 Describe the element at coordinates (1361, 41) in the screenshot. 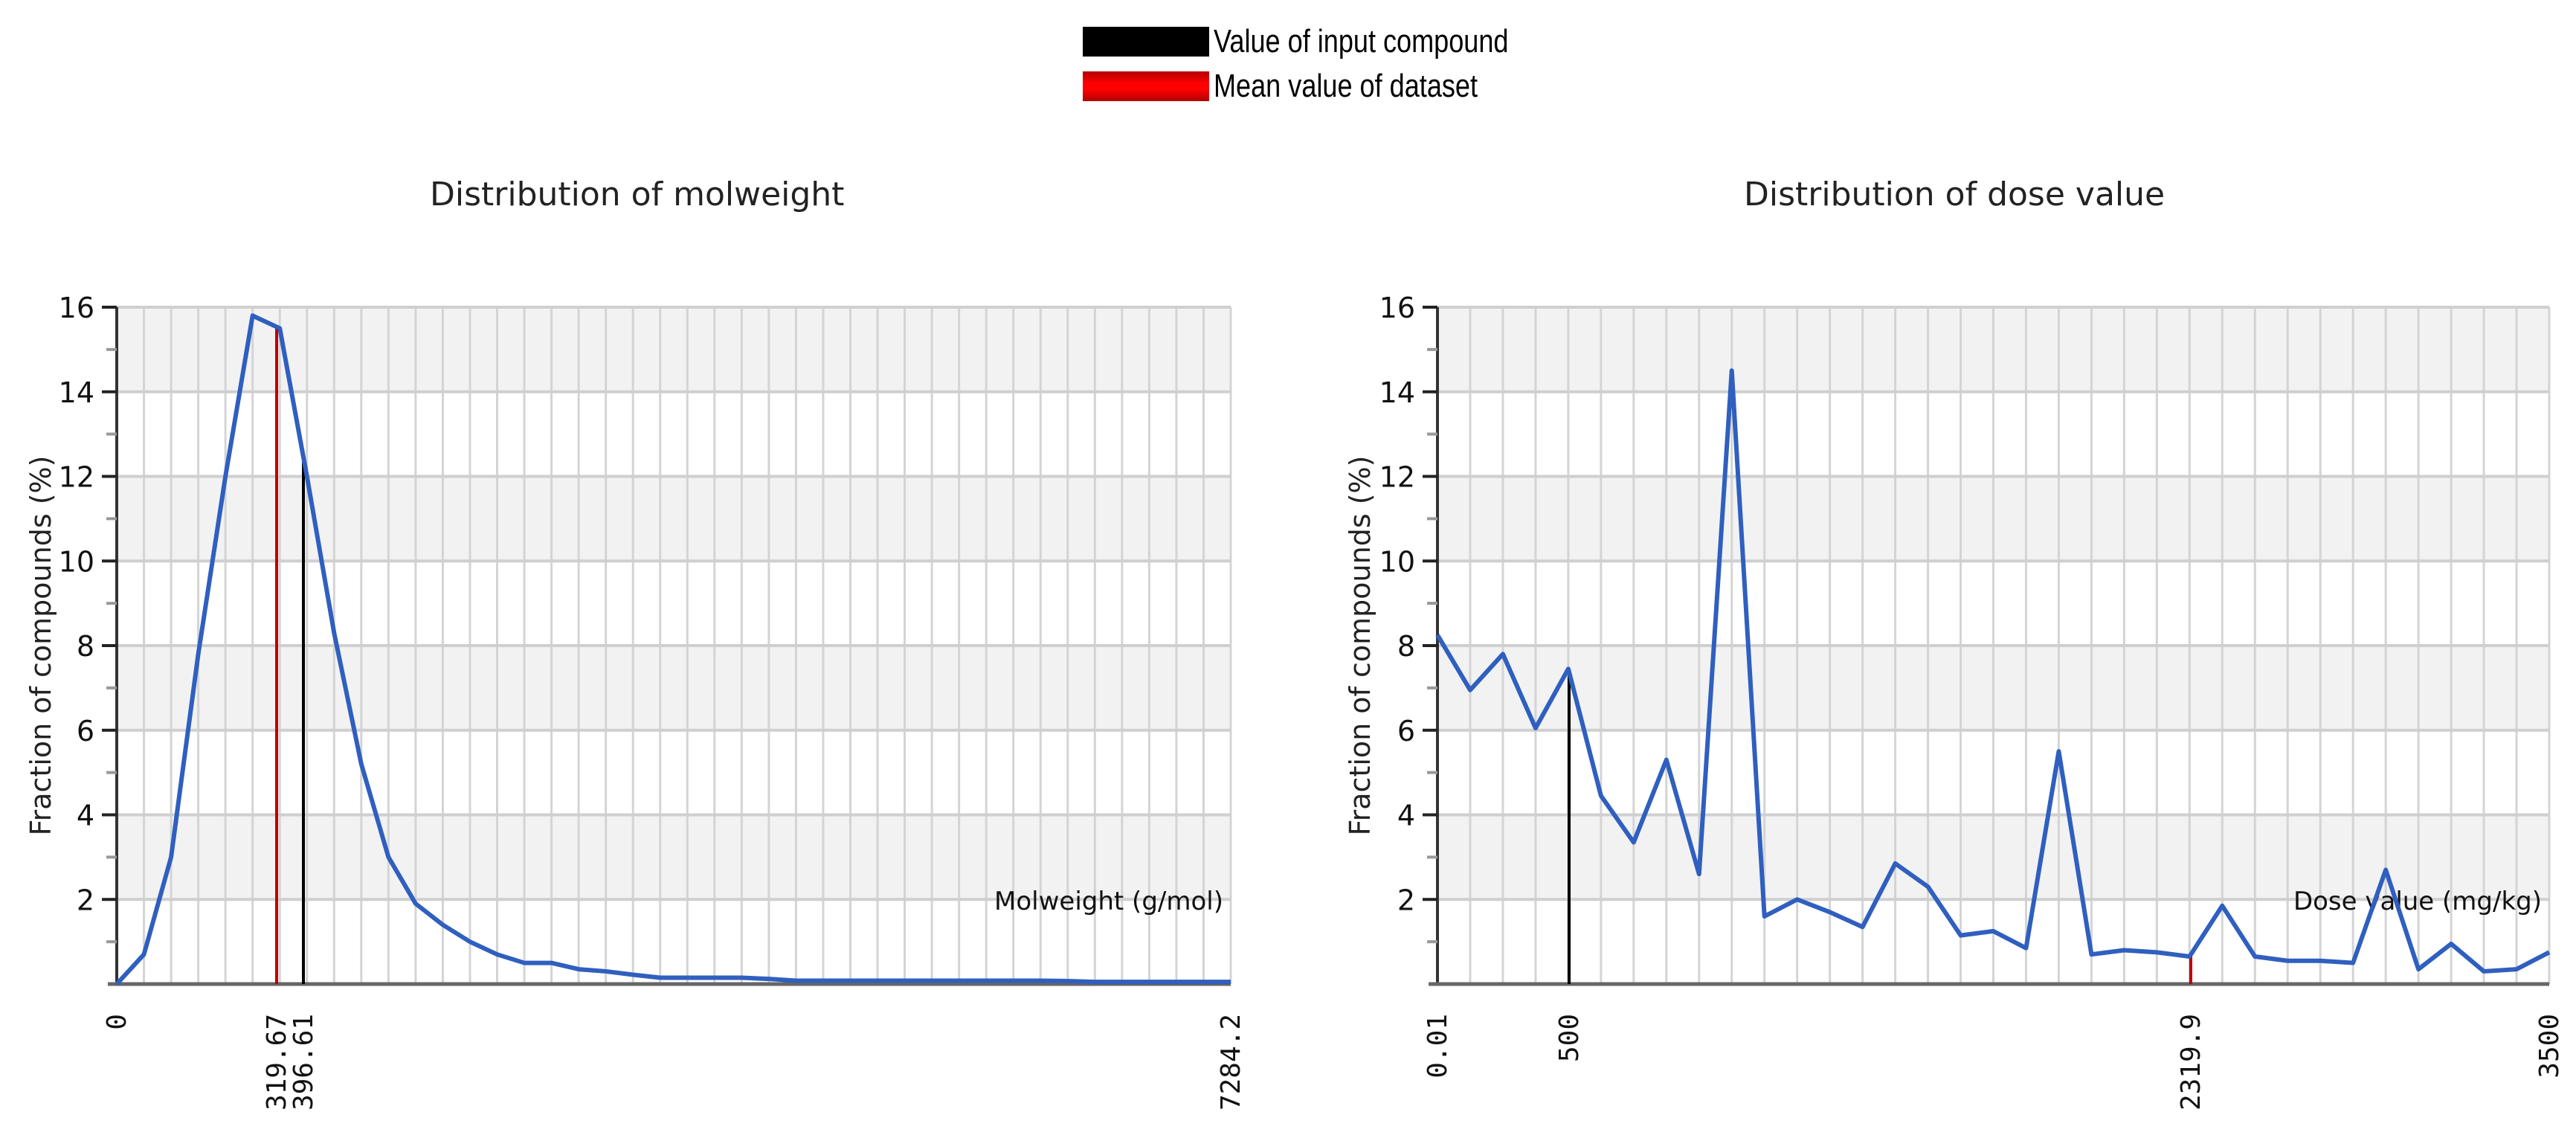

I see `legend-label: Value of input compound` at that location.